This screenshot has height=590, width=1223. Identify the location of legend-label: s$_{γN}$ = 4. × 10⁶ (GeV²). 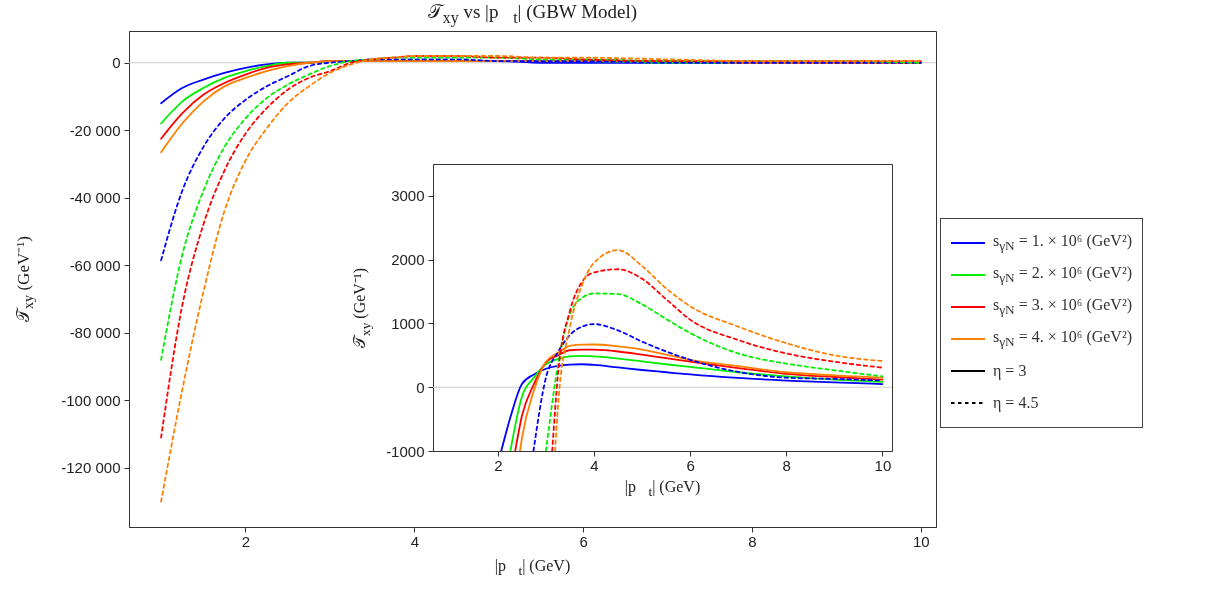
(1063, 339).